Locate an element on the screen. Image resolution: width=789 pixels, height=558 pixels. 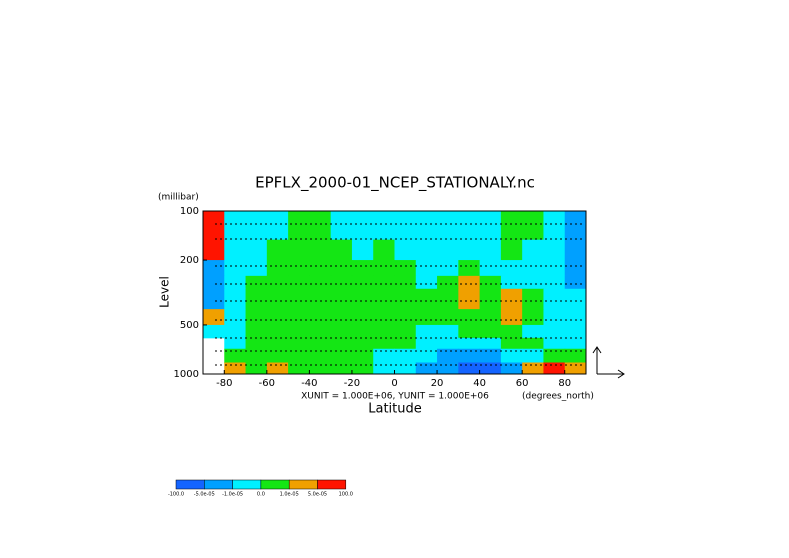
annotation: XUNIT = 1.000E+06, YUNIT = 1.000E+06 is located at coordinates (395, 397).